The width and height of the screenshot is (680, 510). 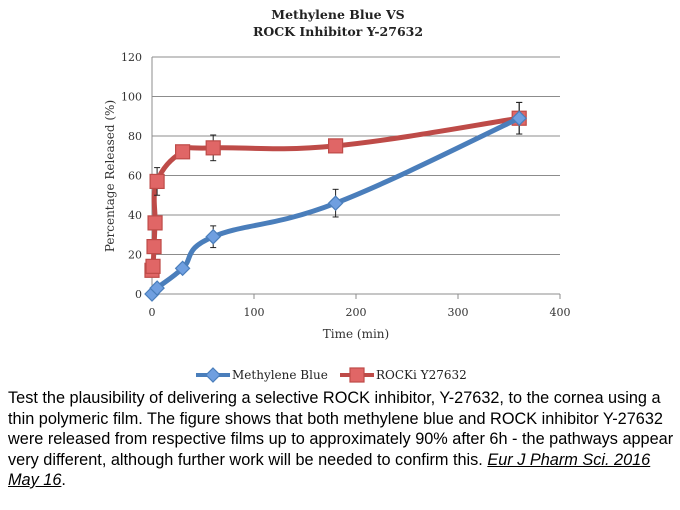 What do you see at coordinates (110, 176) in the screenshot?
I see `y-axis-label: Percentage Released (%)` at bounding box center [110, 176].